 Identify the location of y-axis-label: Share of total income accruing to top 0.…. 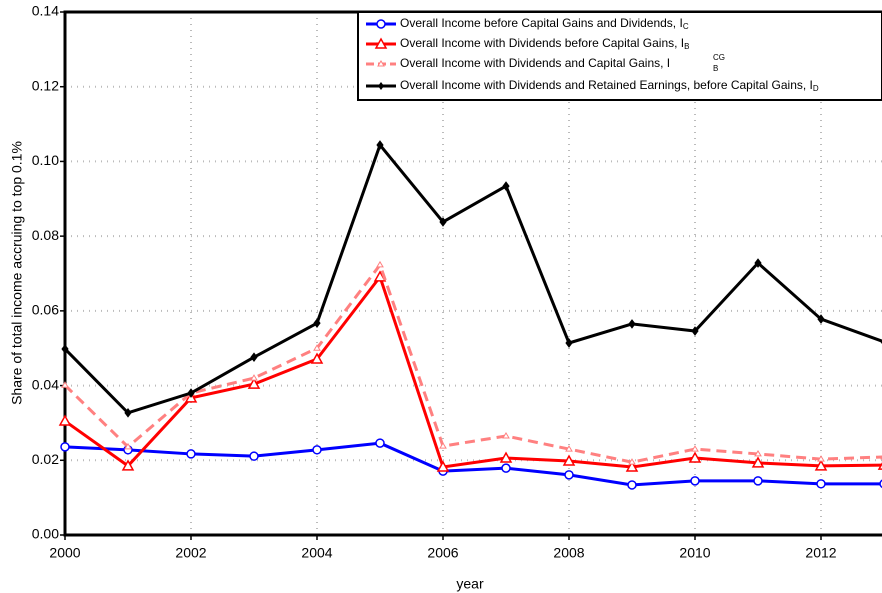
(17, 273).